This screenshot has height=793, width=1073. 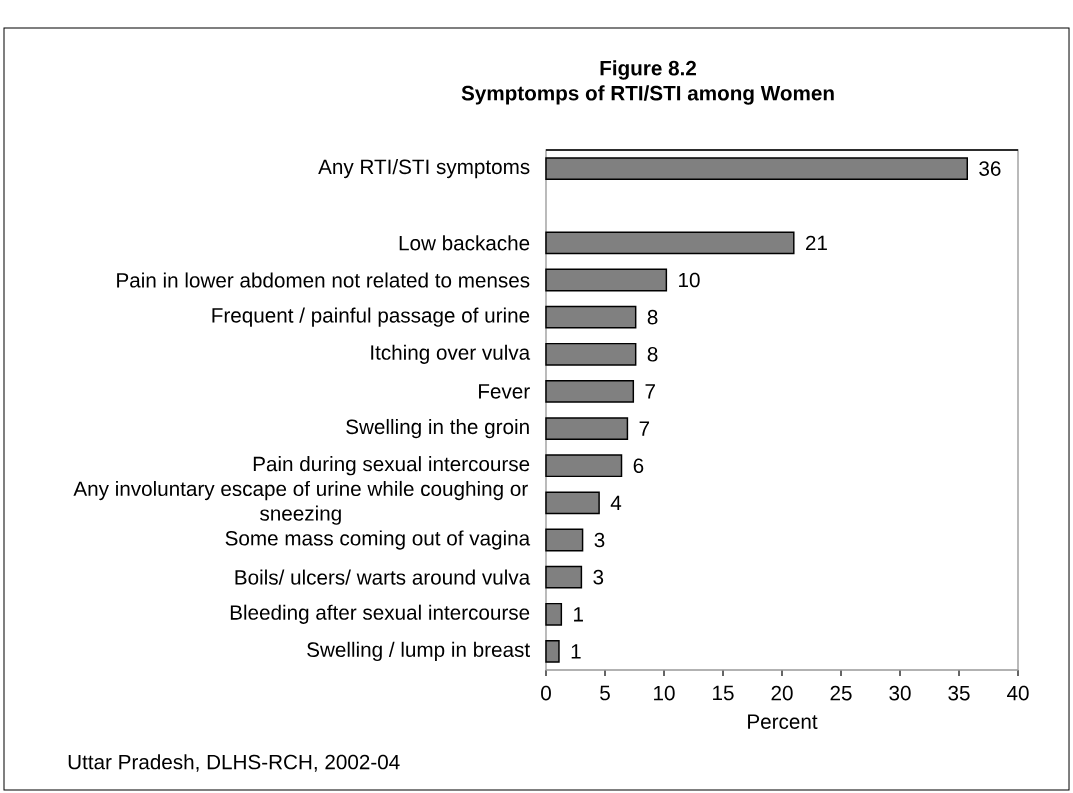 I want to click on x-tick-label: 5, so click(x=605, y=693).